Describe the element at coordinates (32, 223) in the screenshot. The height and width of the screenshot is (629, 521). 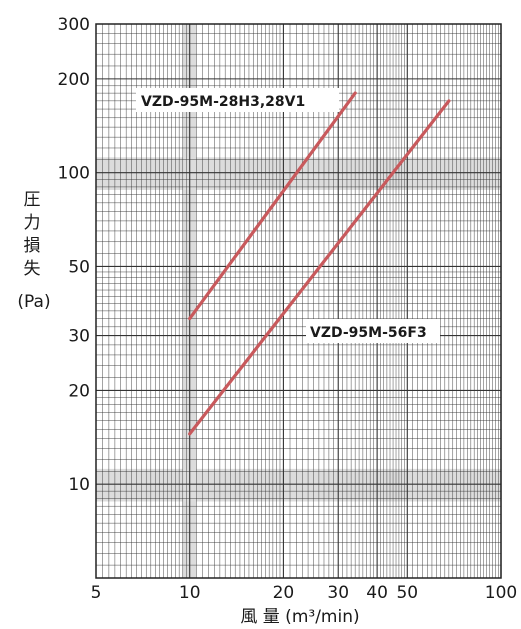
I see `y-axis-title-char-2: 力` at that location.